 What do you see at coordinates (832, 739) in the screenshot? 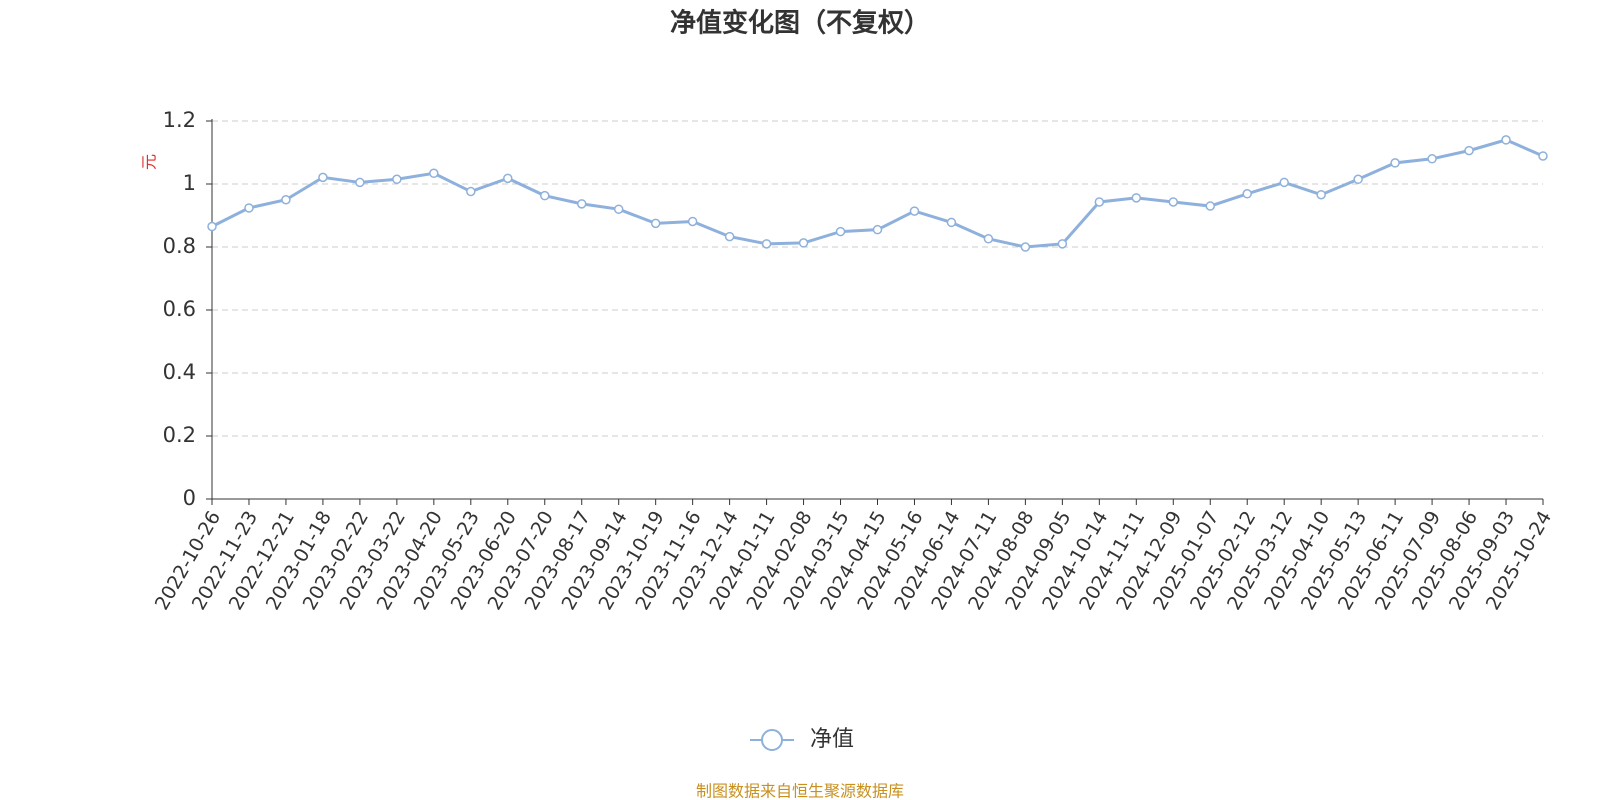
I see `legend-label: 净值` at bounding box center [832, 739].